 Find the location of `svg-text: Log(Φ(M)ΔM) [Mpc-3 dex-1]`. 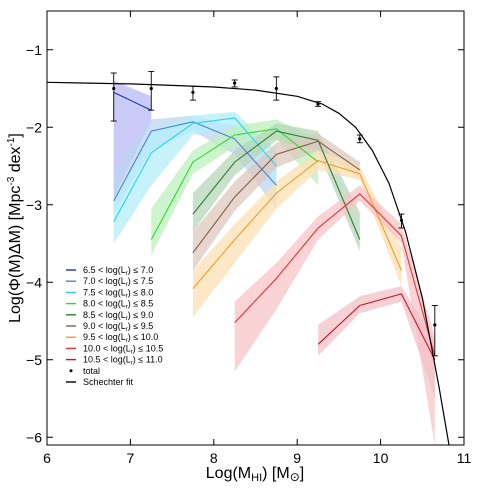

svg-text: Log(Φ(M)ΔM) [Mpc-3 dex-1] is located at coordinates (15, 228).